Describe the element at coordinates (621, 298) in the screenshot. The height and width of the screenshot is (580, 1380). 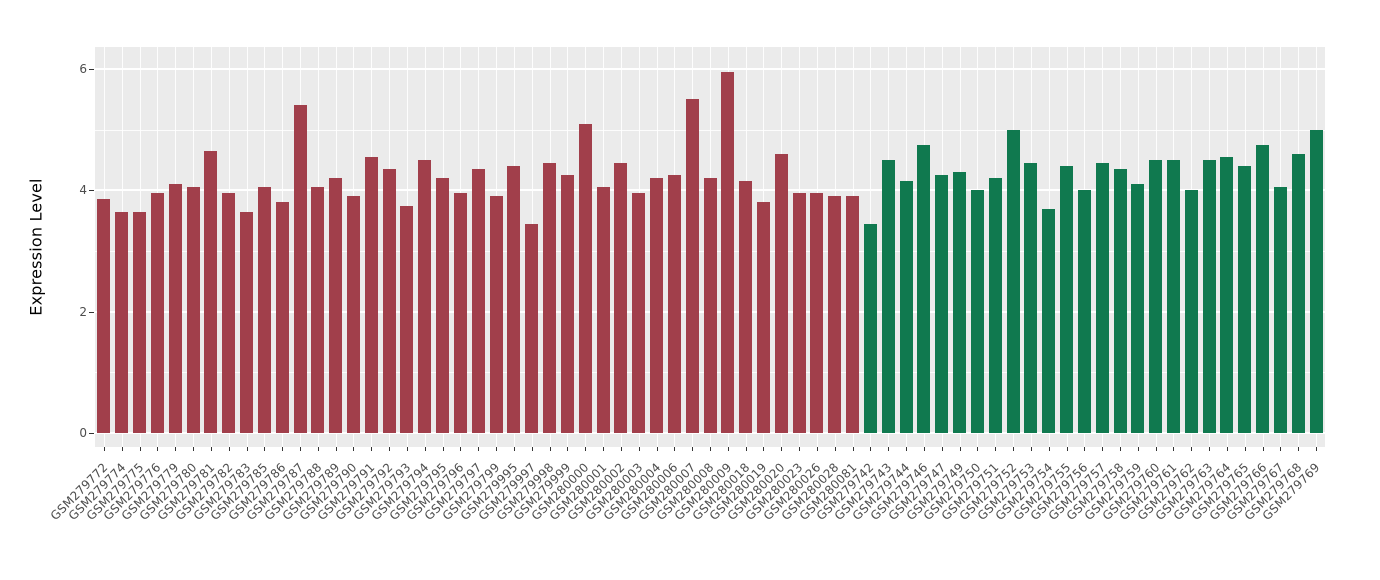
I see `bar-GSM280002` at that location.